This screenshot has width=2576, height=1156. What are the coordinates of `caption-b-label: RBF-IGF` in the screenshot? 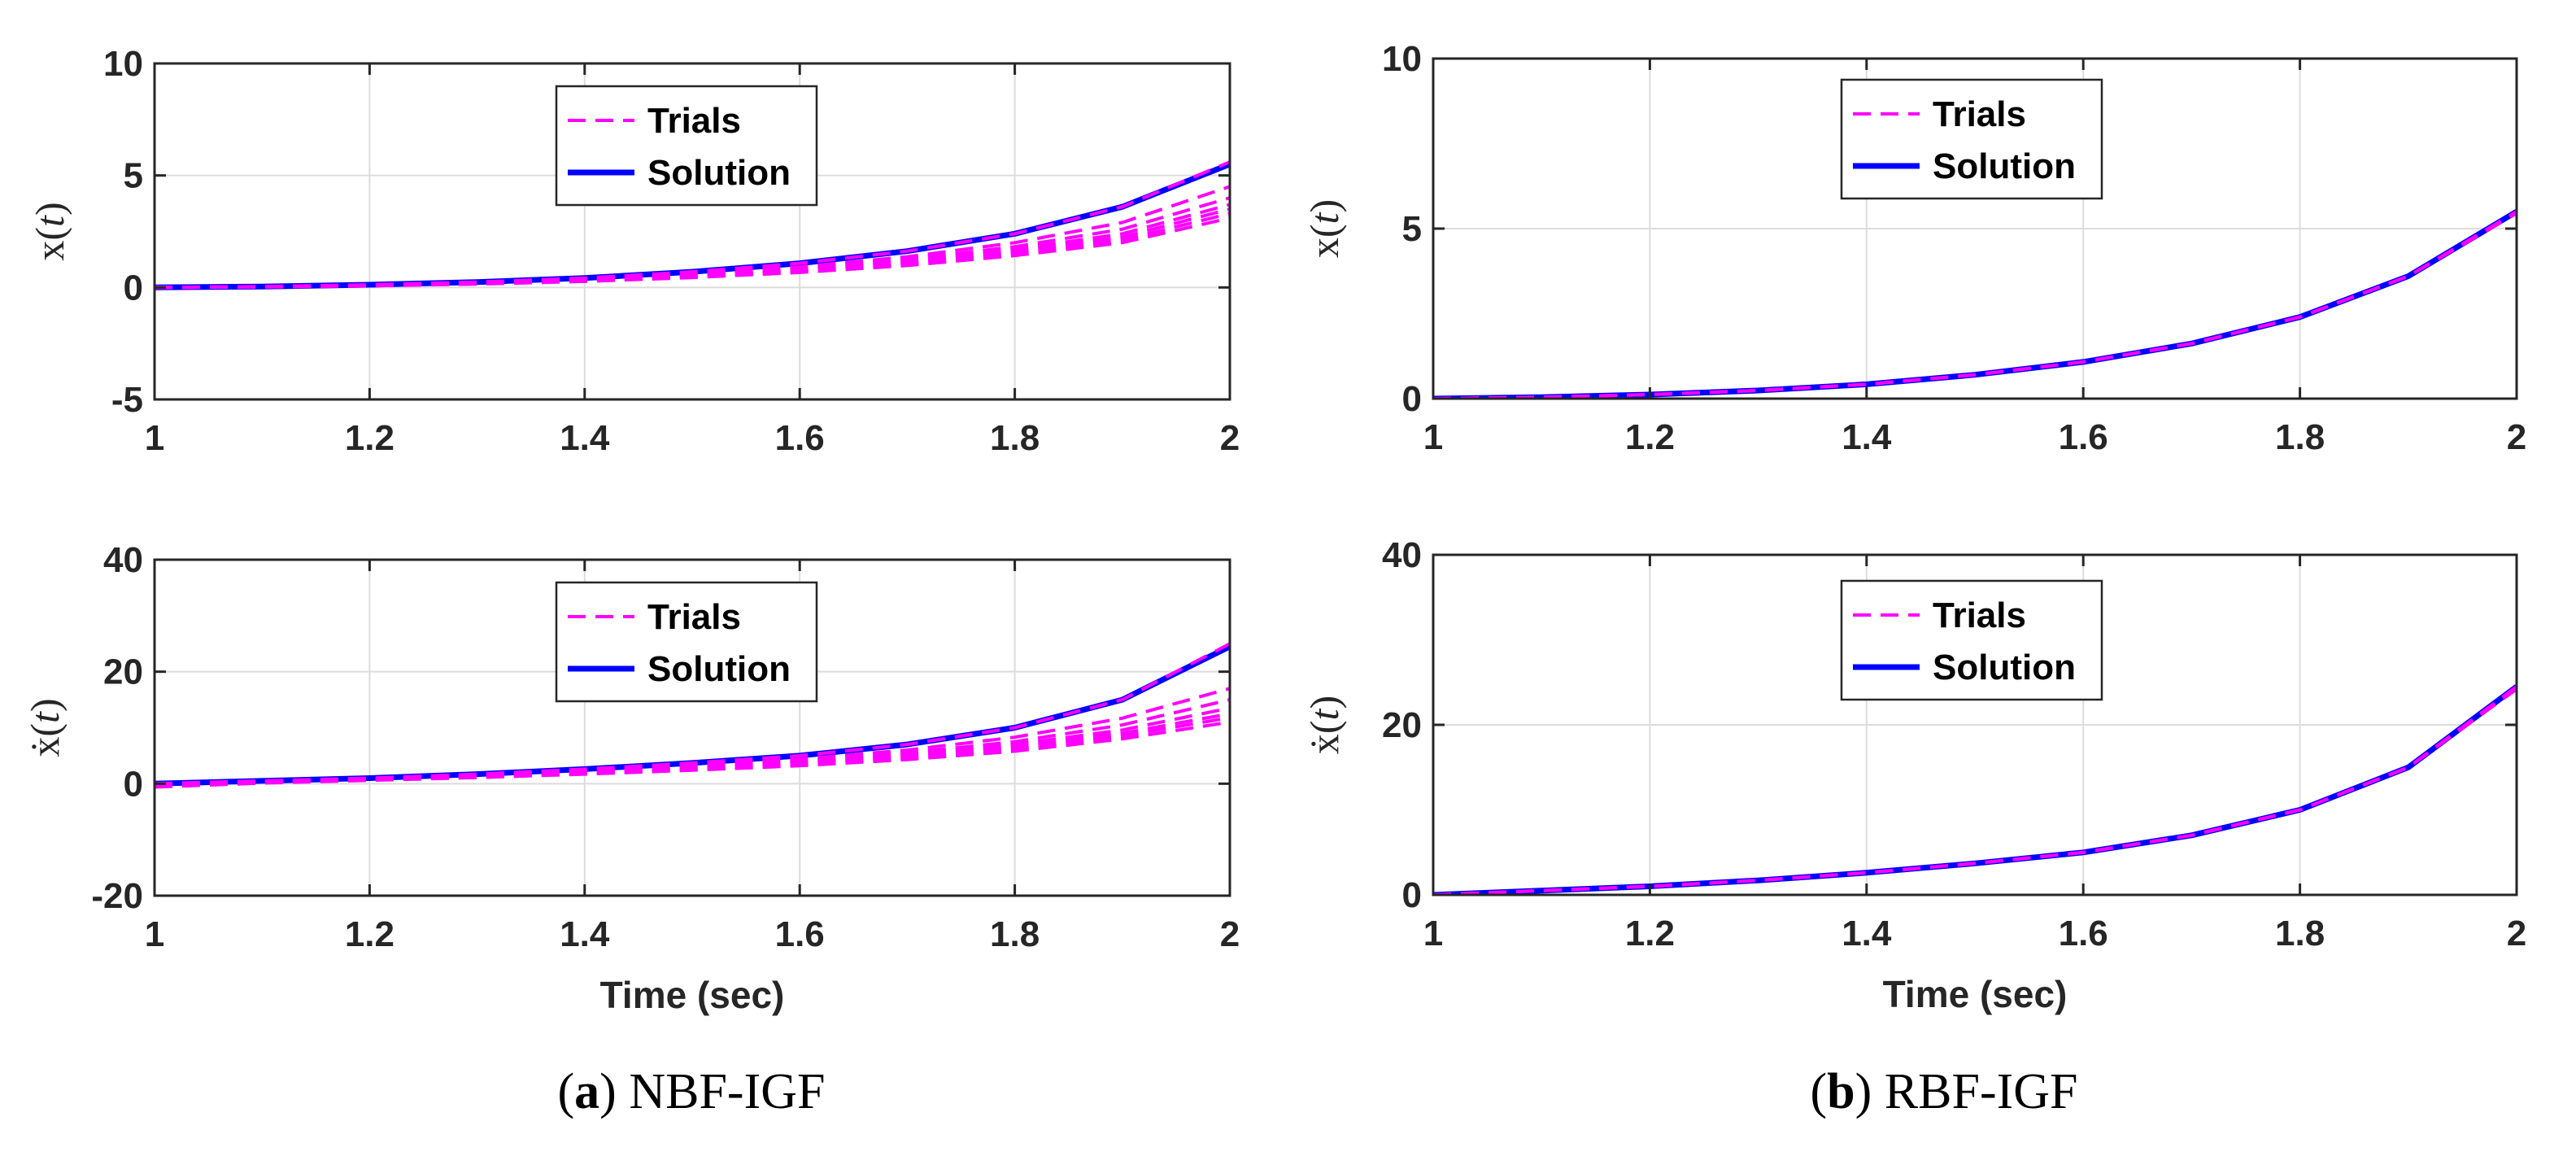 It's located at (1981, 1091).